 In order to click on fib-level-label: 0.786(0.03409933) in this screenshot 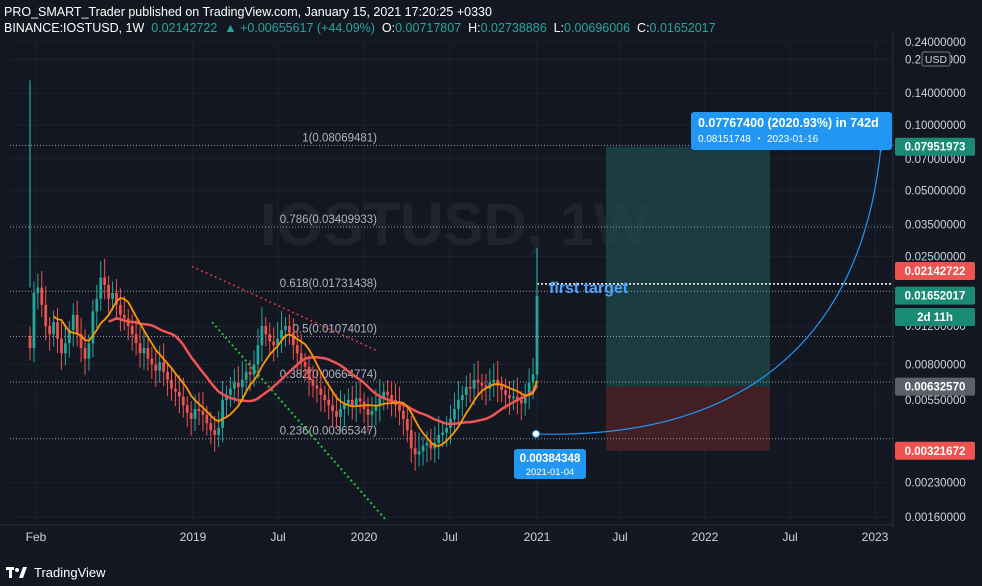, I will do `click(328, 220)`.